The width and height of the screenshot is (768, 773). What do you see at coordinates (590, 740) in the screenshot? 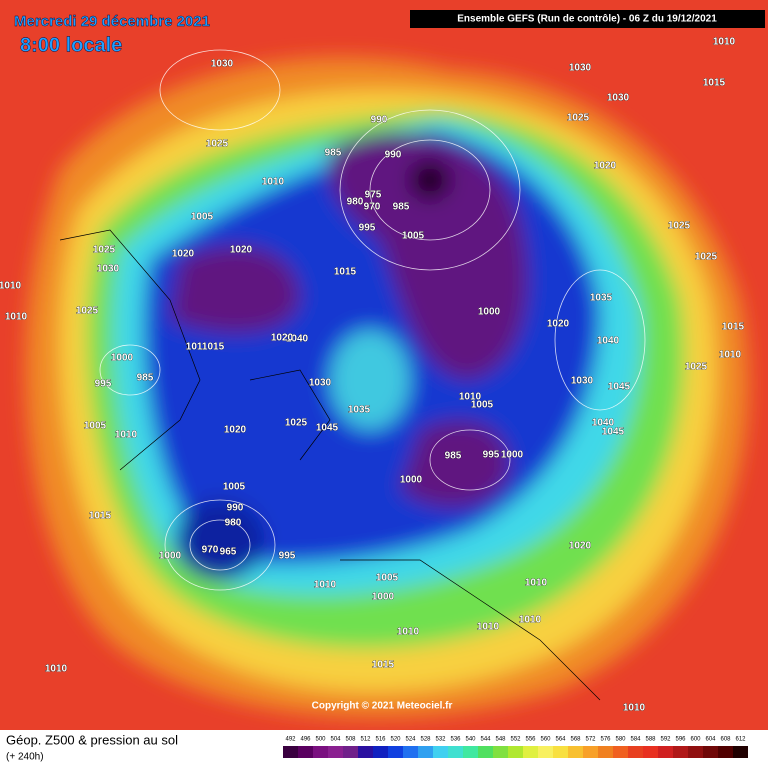
I see `colorbar-tick-label: 572` at bounding box center [590, 740].